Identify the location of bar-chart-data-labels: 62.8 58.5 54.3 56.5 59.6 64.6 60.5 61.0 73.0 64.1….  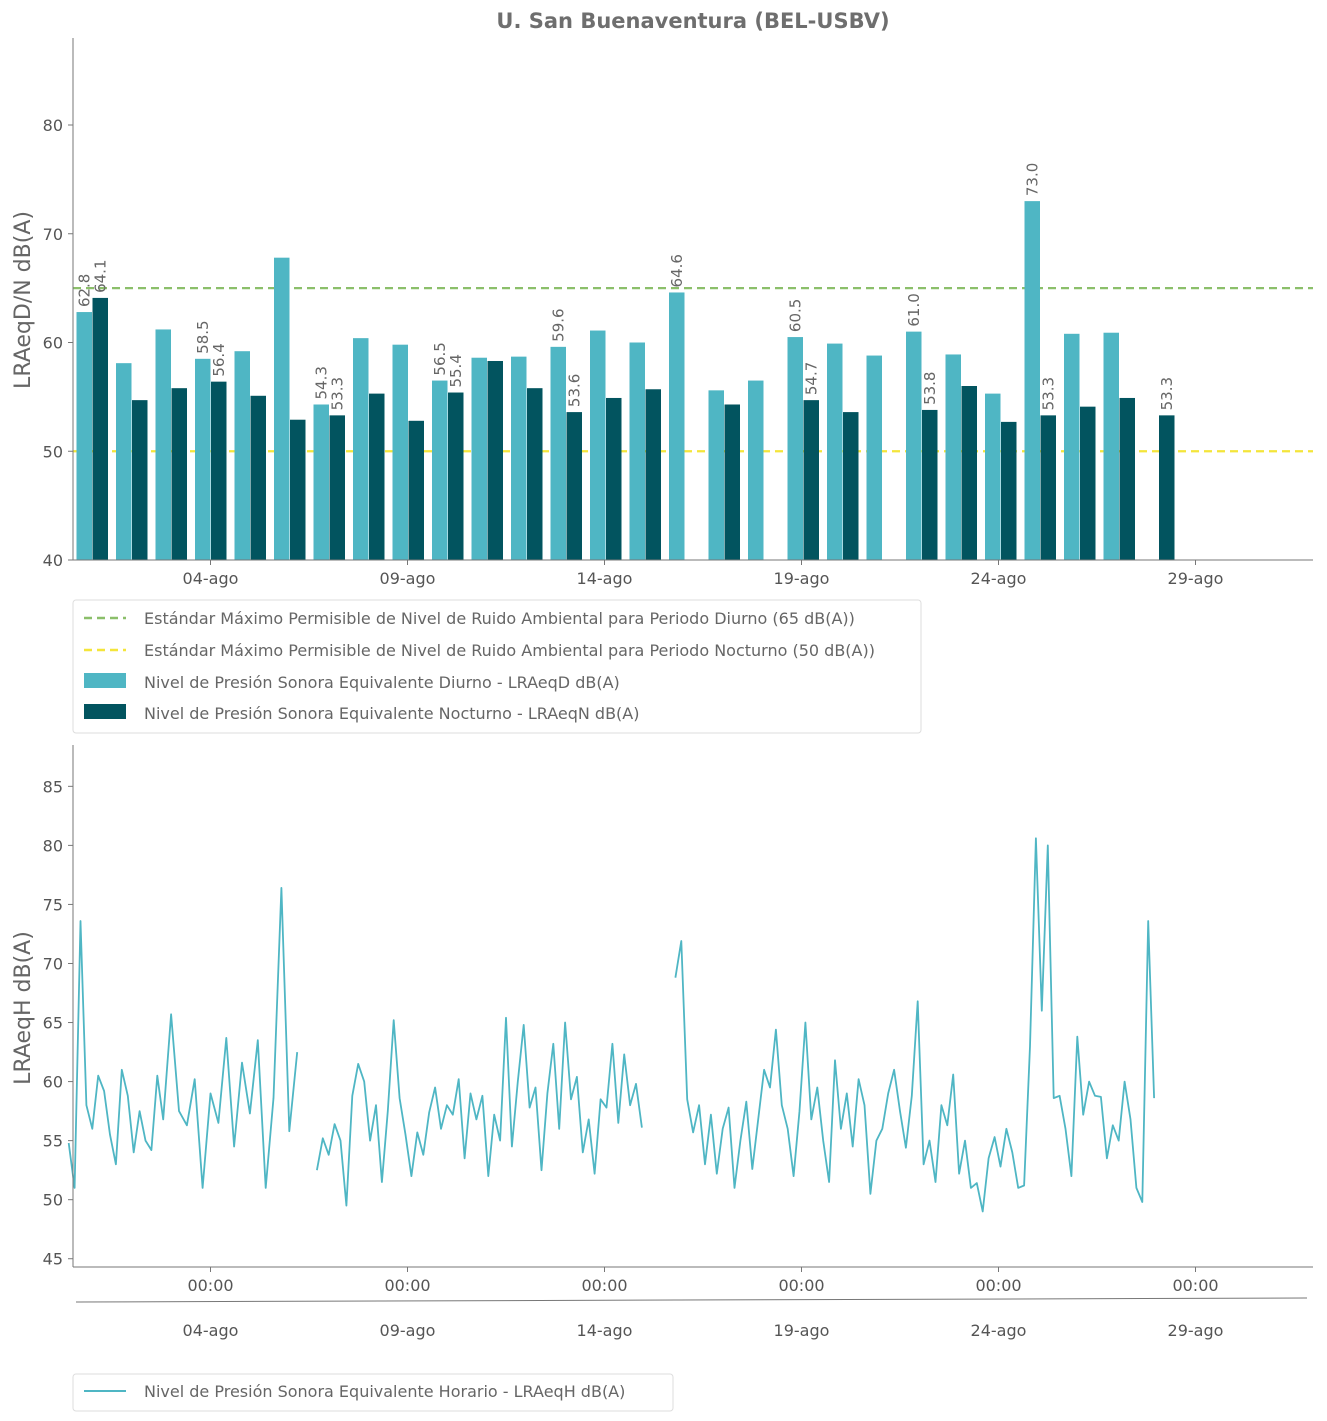
(626, 287).